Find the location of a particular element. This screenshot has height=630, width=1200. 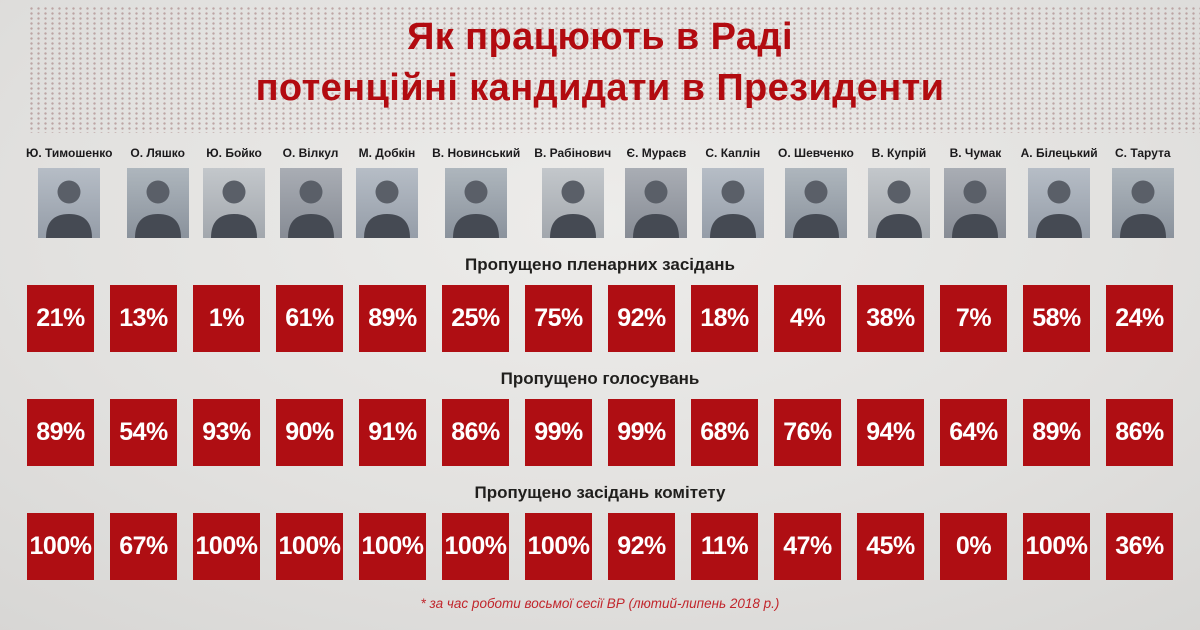

stat-box: 89% is located at coordinates (60, 432).